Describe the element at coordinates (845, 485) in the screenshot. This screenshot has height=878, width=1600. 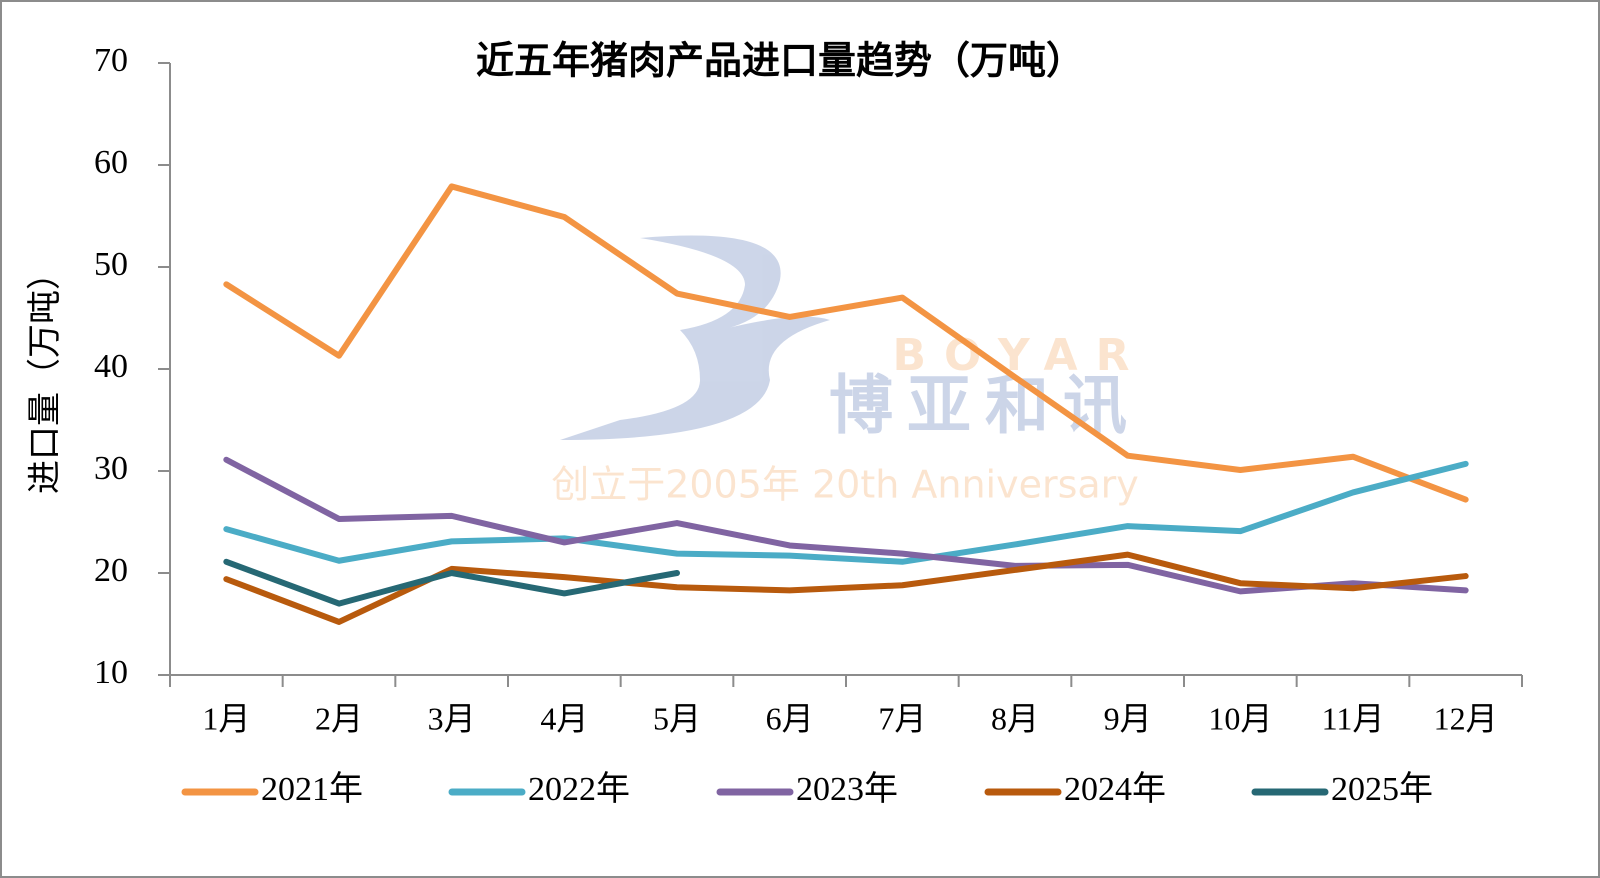
I see `watermark-slogan: 创立于2005年 20th Anniversary` at that location.